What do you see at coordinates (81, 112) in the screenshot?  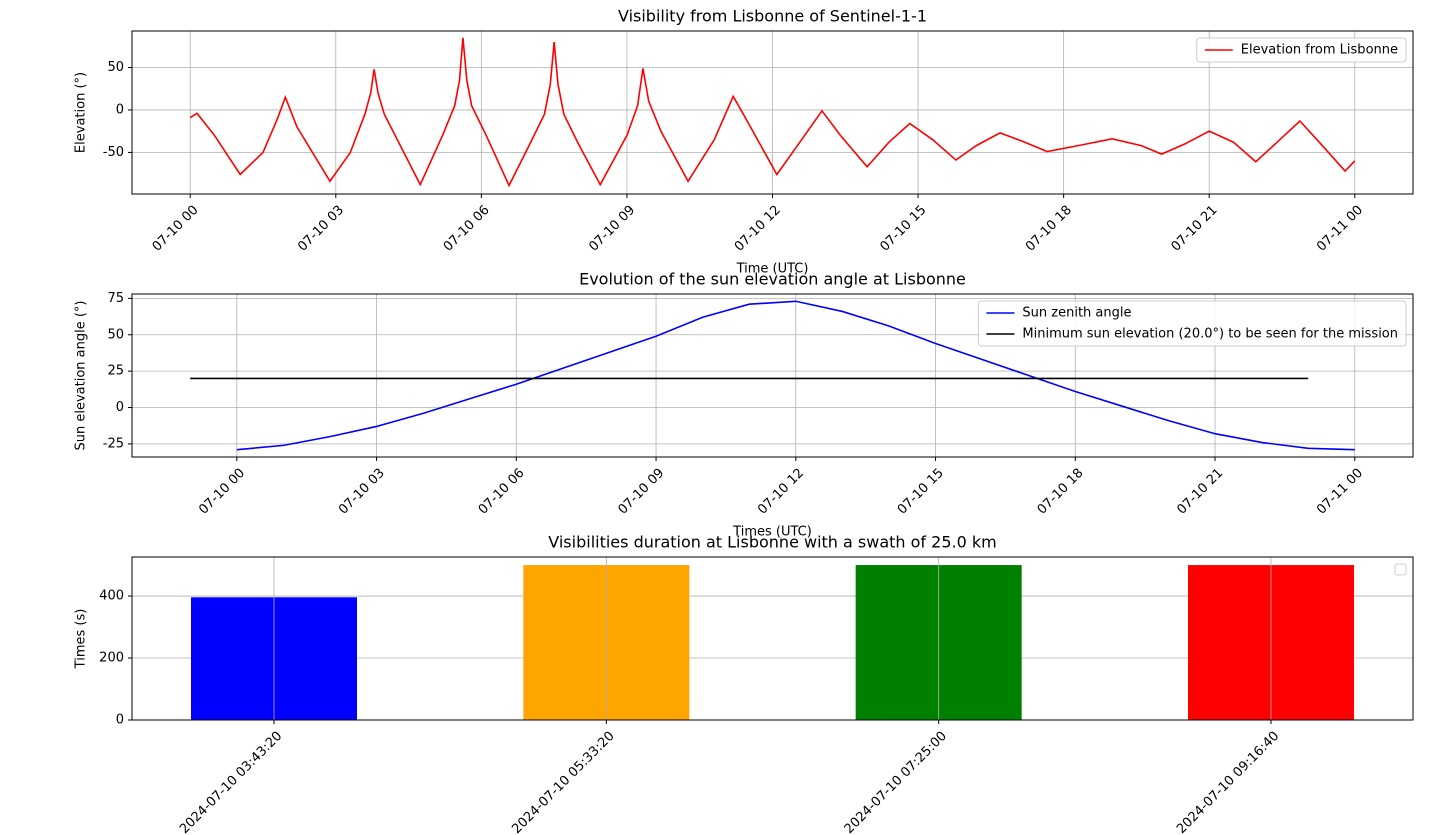 I see `y-axis-label: Elevation (°)` at bounding box center [81, 112].